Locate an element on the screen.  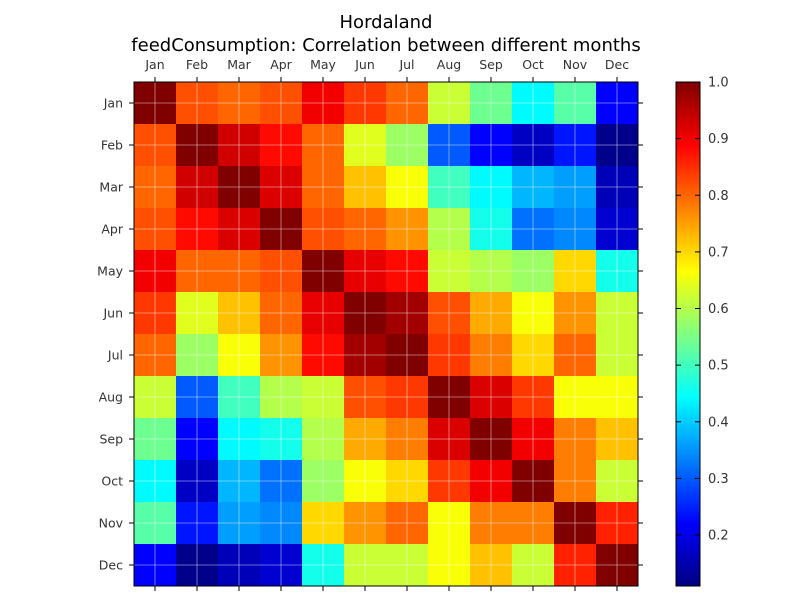
y-tick-label-oct: Oct is located at coordinates (112, 481).